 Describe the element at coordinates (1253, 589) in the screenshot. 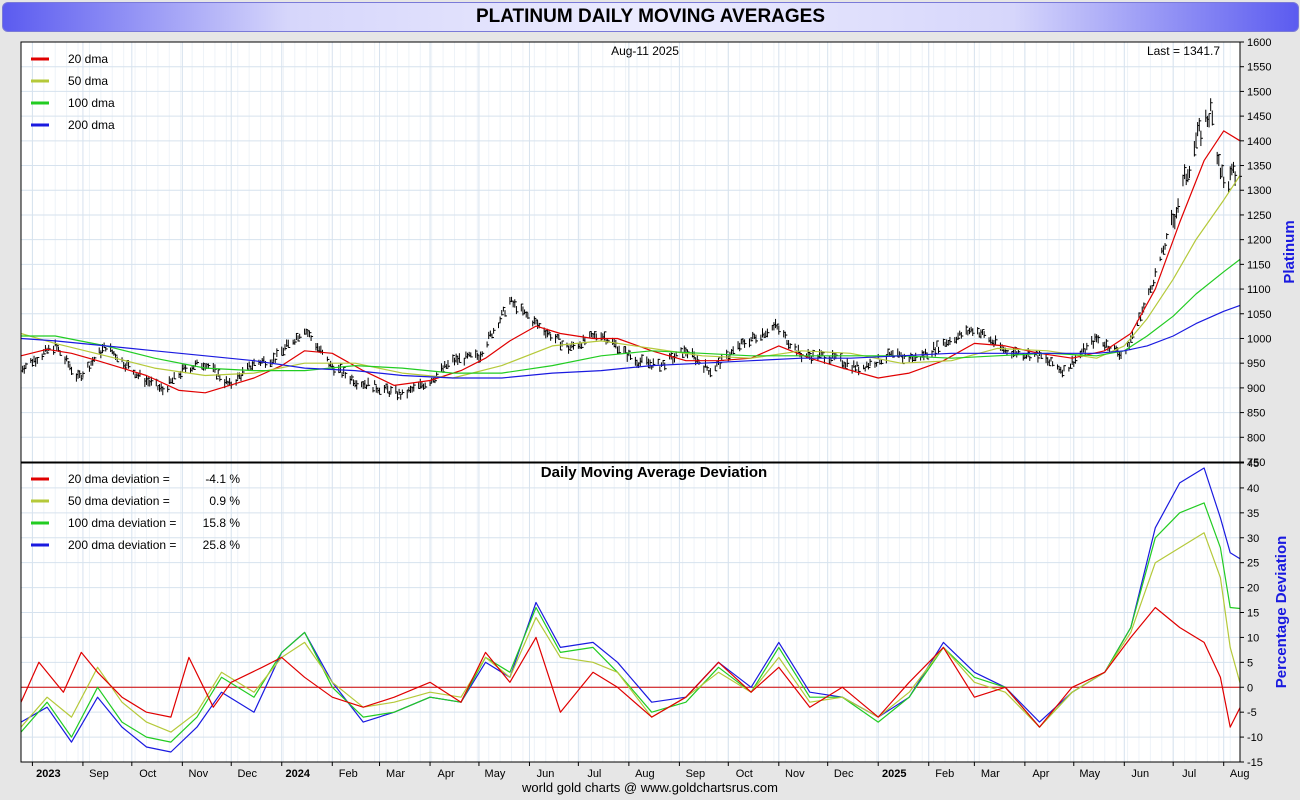

I see `deviation-y-tick-label: 20` at that location.